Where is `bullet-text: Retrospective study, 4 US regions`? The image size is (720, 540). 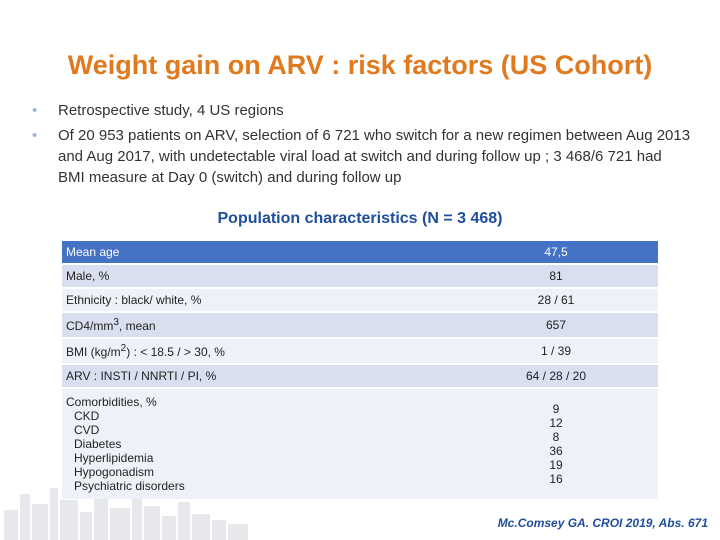 bullet-text: Retrospective study, 4 US regions is located at coordinates (171, 110).